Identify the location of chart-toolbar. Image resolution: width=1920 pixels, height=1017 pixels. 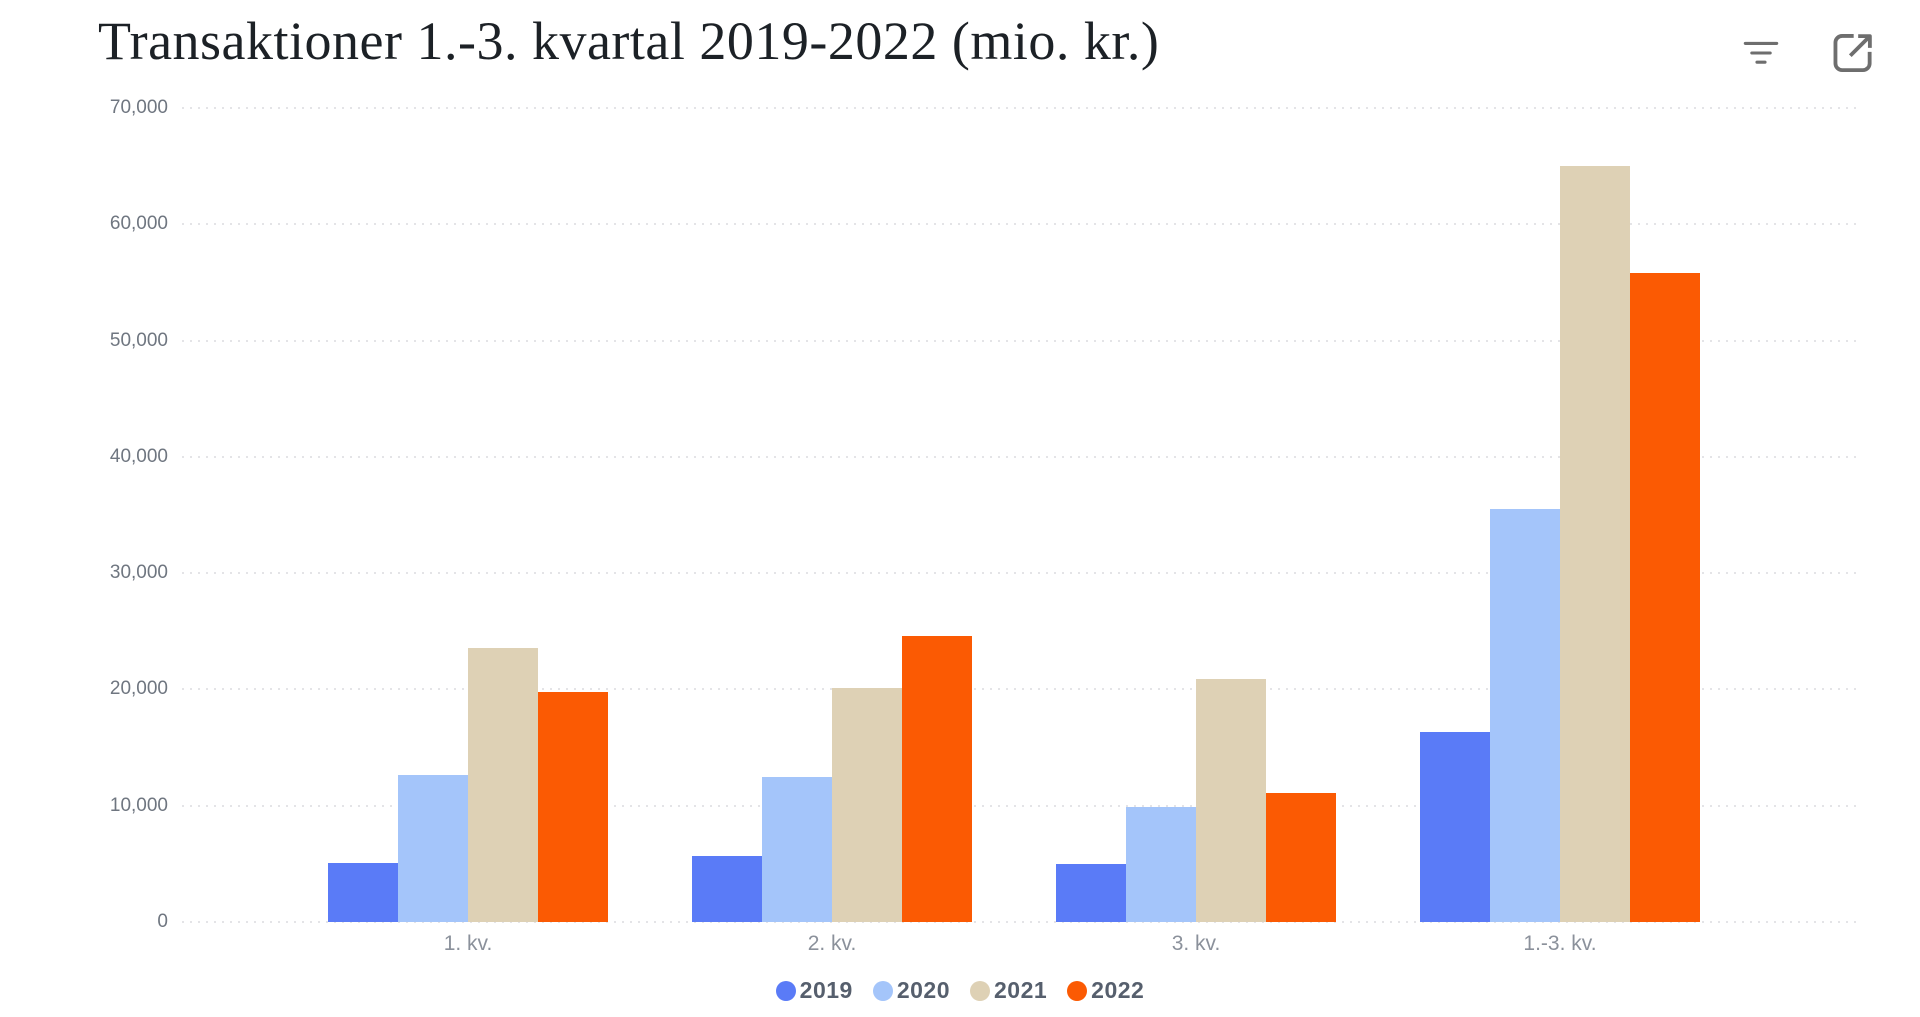
(1809, 53).